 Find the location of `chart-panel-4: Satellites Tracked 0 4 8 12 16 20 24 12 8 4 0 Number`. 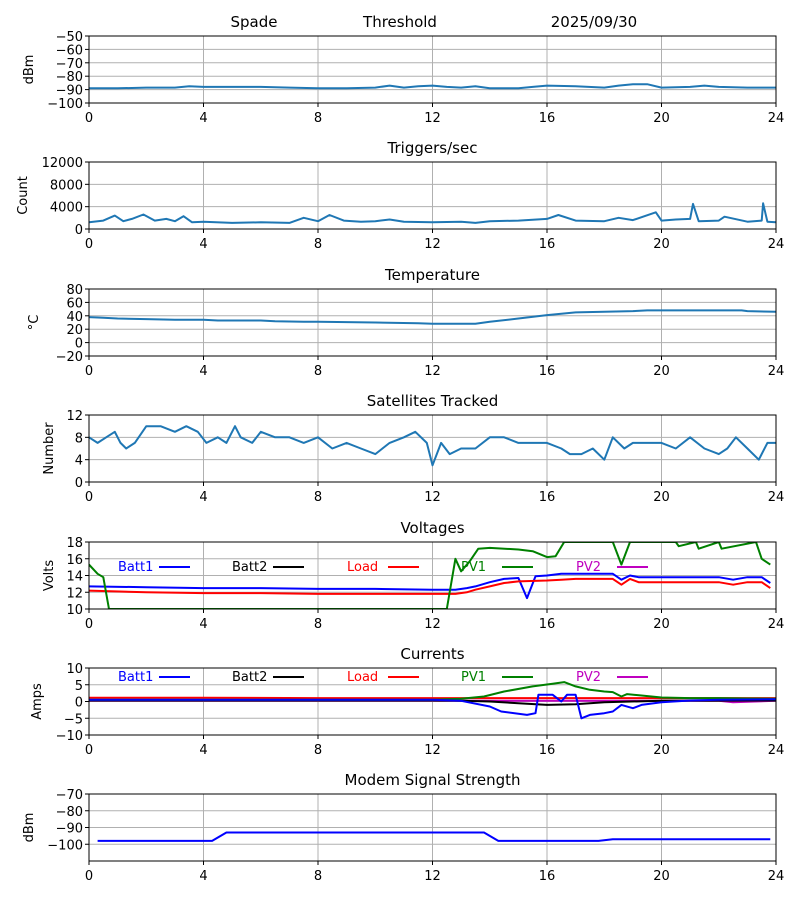

chart-panel-4: Satellites Tracked 0 4 8 12 16 20 24 12 8 4 0 Number is located at coordinates (413, 448).